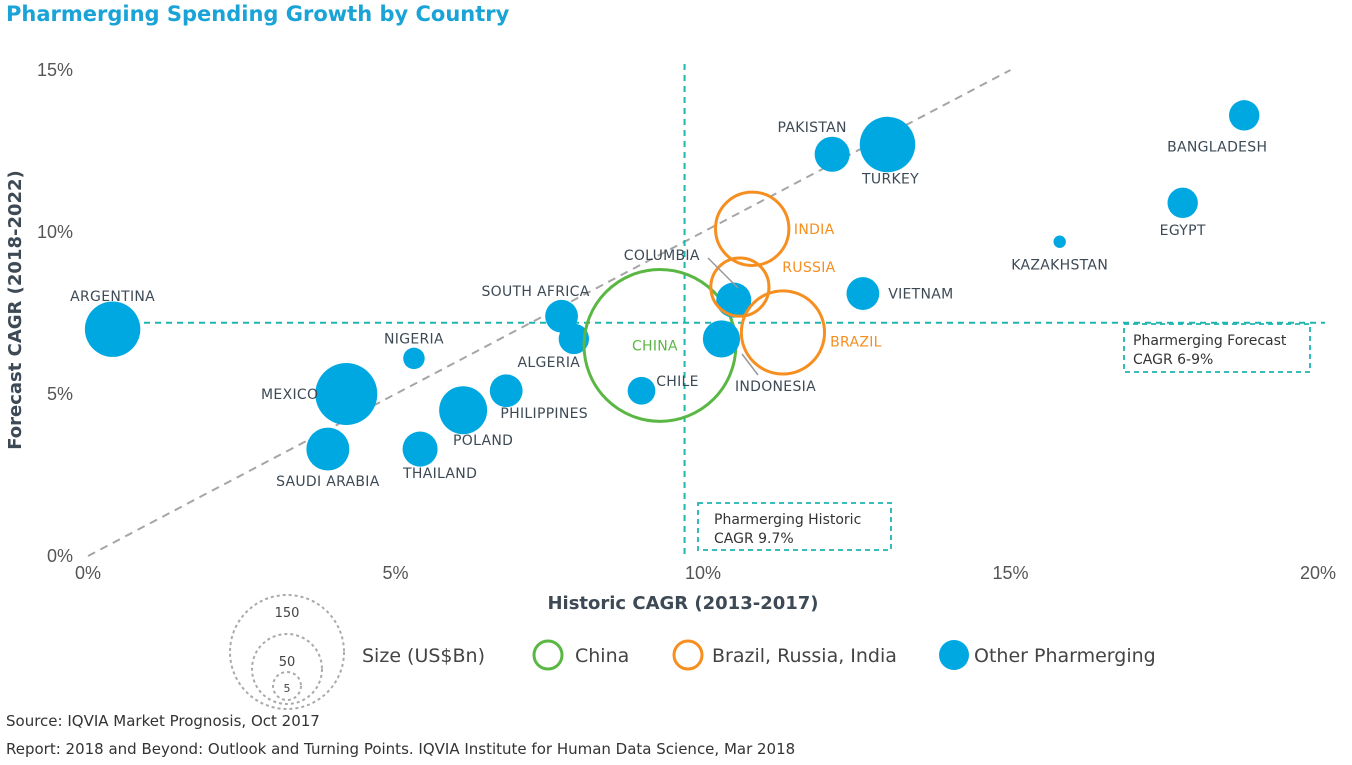  What do you see at coordinates (1059, 241) in the screenshot?
I see `point-kazakhstan` at bounding box center [1059, 241].